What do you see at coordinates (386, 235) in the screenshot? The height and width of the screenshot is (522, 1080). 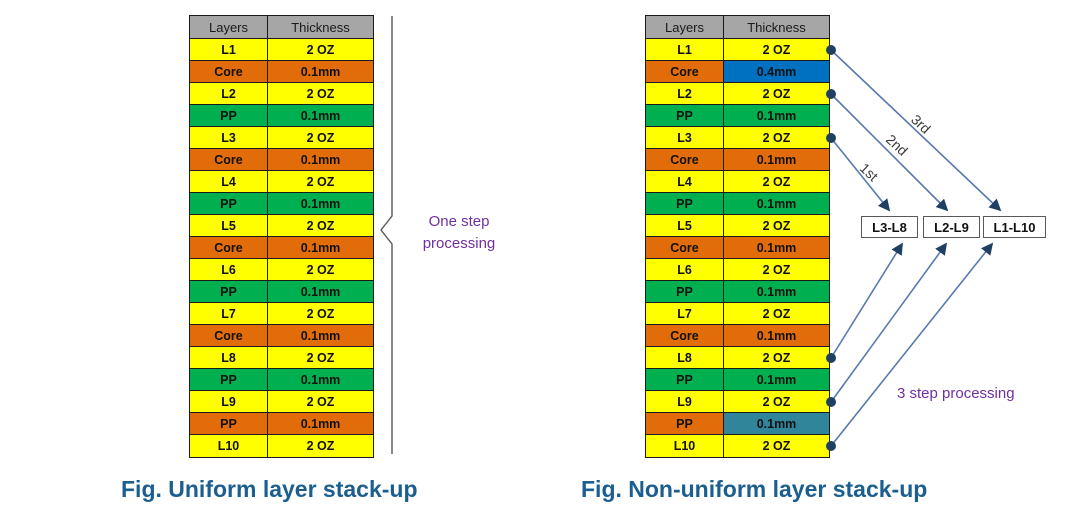 I see `one-step-brace` at bounding box center [386, 235].